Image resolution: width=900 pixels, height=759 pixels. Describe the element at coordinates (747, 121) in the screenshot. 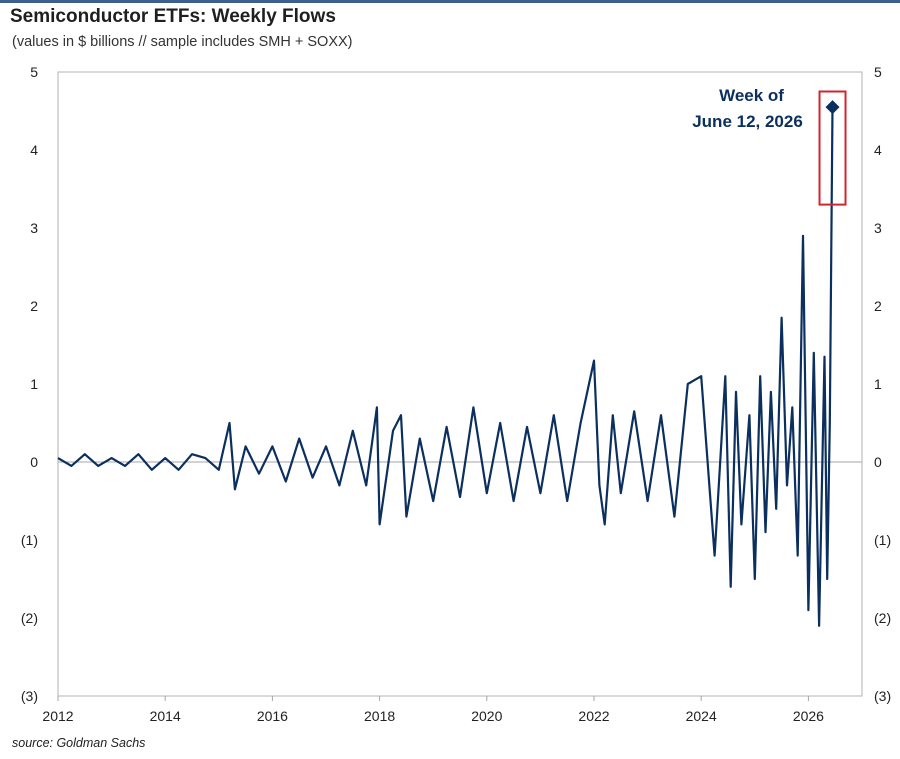

I see `annotation-text-date: June 12, 2026` at that location.